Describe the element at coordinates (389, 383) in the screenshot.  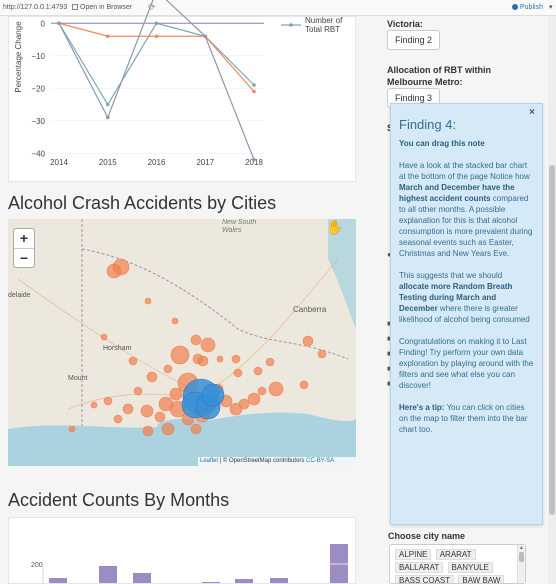
I see `filter-checkbox-5: ■` at that location.